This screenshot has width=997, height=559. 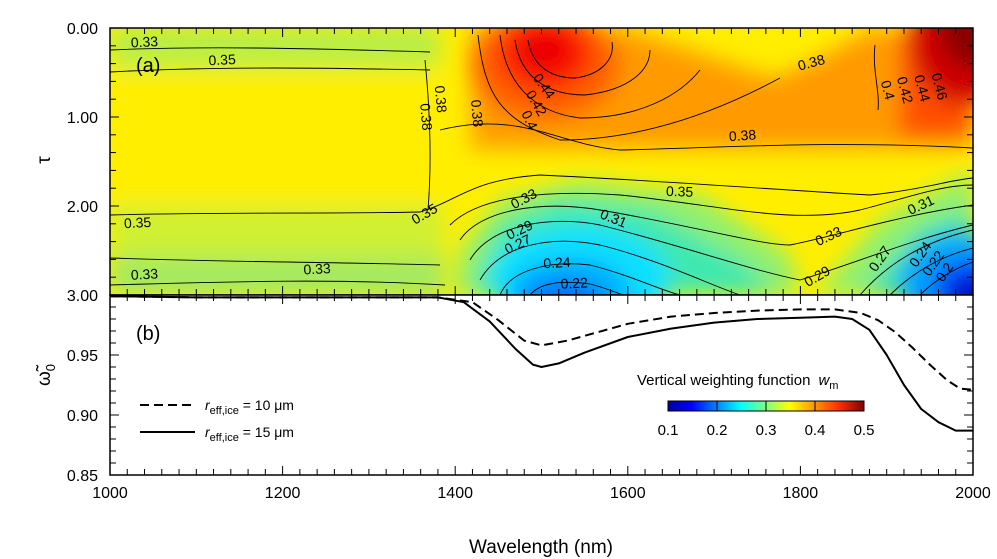 I want to click on colorbar-tick-label: 0.4, so click(x=815, y=430).